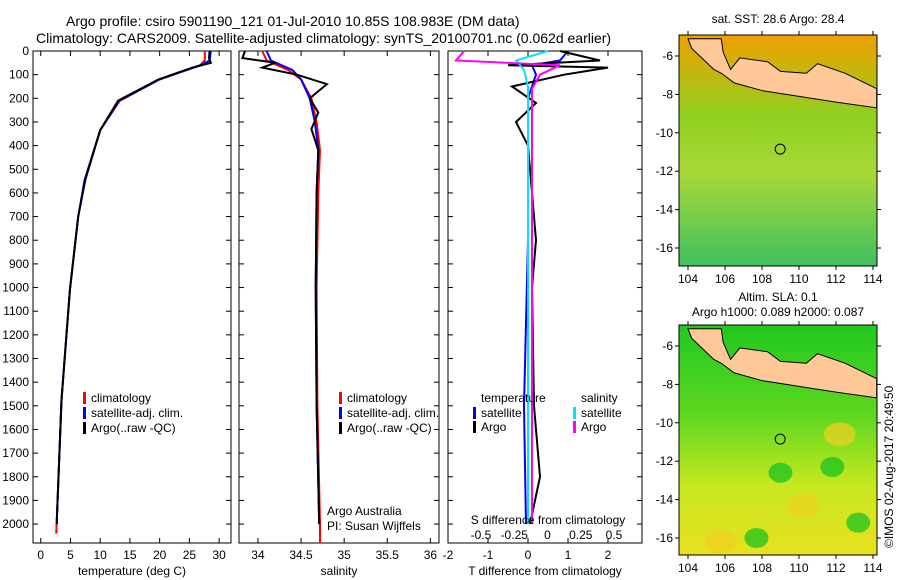  Describe the element at coordinates (15, 477) in the screenshot. I see `y-tick-label: 1800` at that location.